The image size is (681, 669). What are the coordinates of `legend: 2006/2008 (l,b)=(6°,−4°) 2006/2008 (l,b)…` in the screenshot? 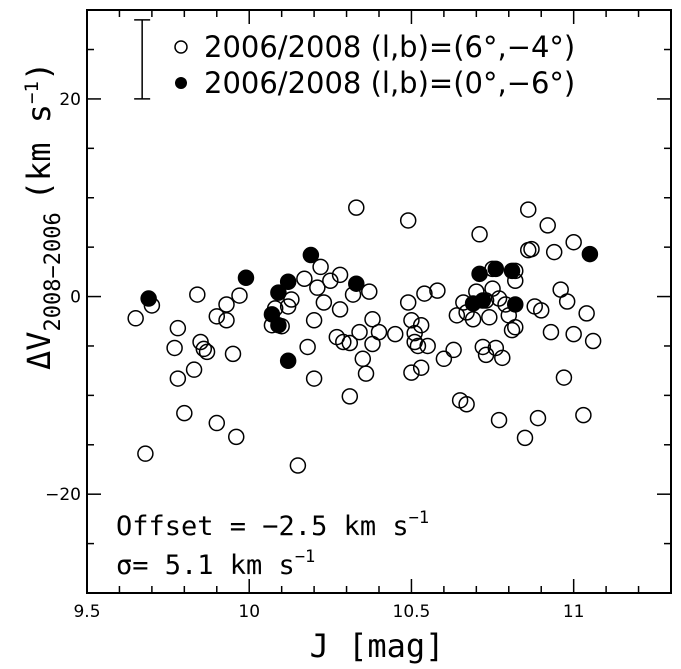 It's located at (374, 65).